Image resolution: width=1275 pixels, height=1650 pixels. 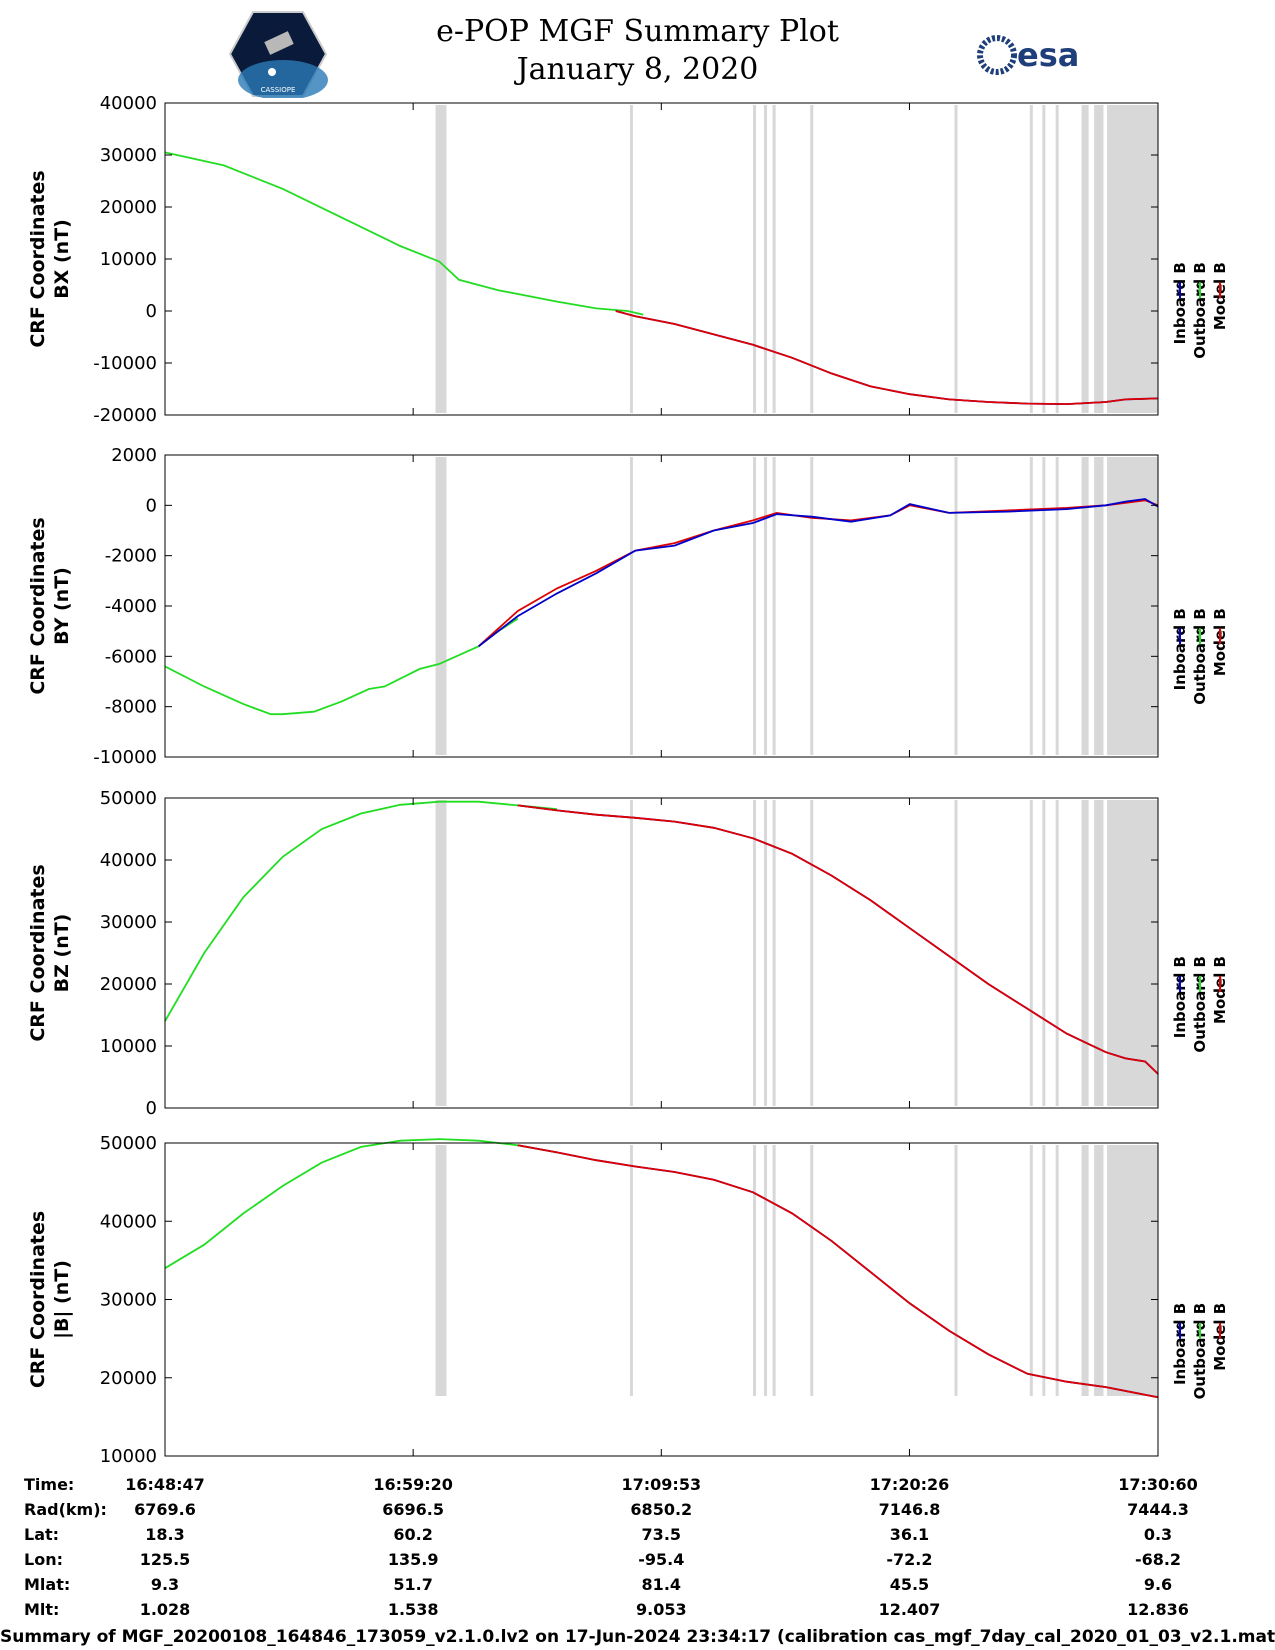 I want to click on info-value: -95.4, so click(x=661, y=1559).